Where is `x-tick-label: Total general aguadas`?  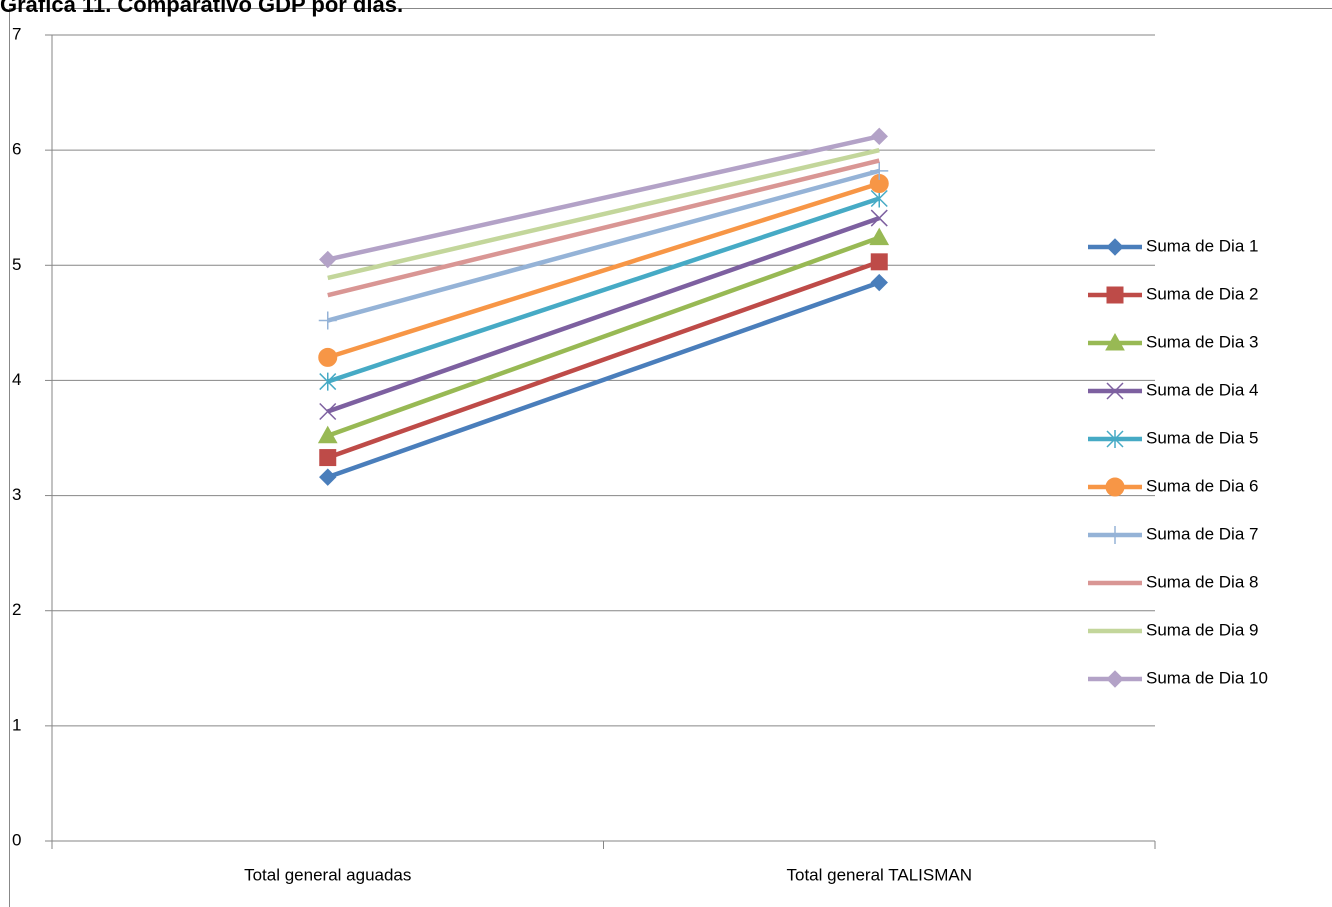
x-tick-label: Total general aguadas is located at coordinates (327, 874).